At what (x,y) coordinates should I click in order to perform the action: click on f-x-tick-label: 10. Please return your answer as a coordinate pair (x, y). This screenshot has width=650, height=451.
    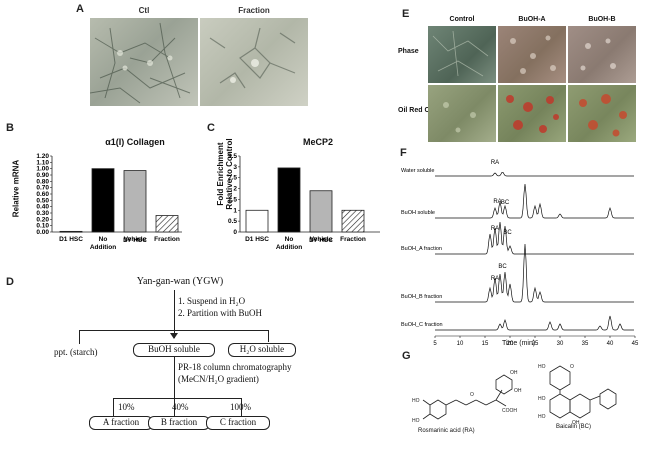
    Looking at the image, I should click on (460, 344).